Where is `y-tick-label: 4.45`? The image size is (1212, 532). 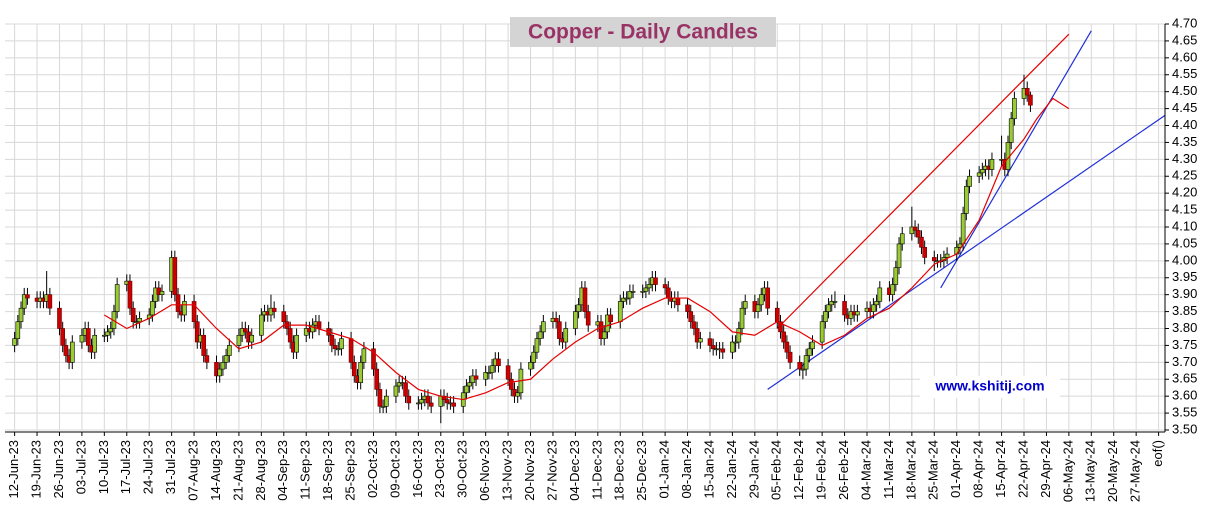 y-tick-label: 4.45 is located at coordinates (1184, 107).